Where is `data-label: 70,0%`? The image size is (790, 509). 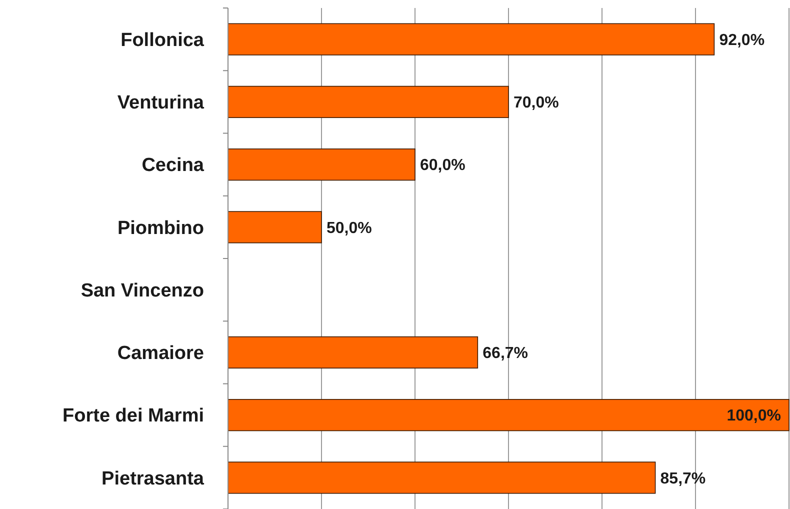
data-label: 70,0% is located at coordinates (536, 103).